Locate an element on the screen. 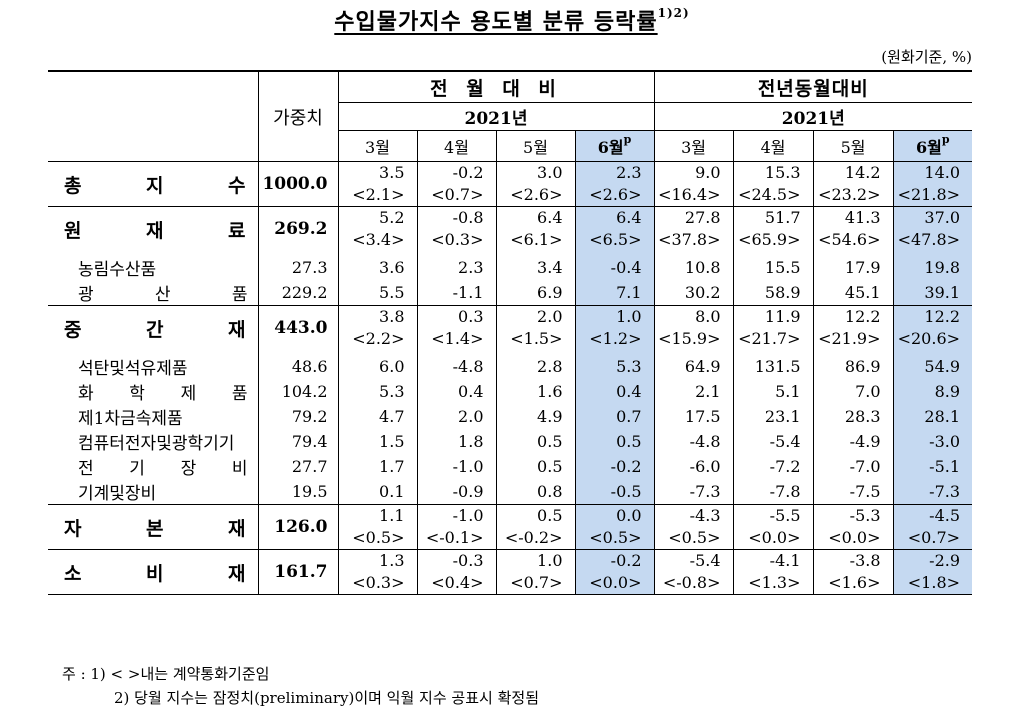  value-cell: -1.1 is located at coordinates (457, 293).